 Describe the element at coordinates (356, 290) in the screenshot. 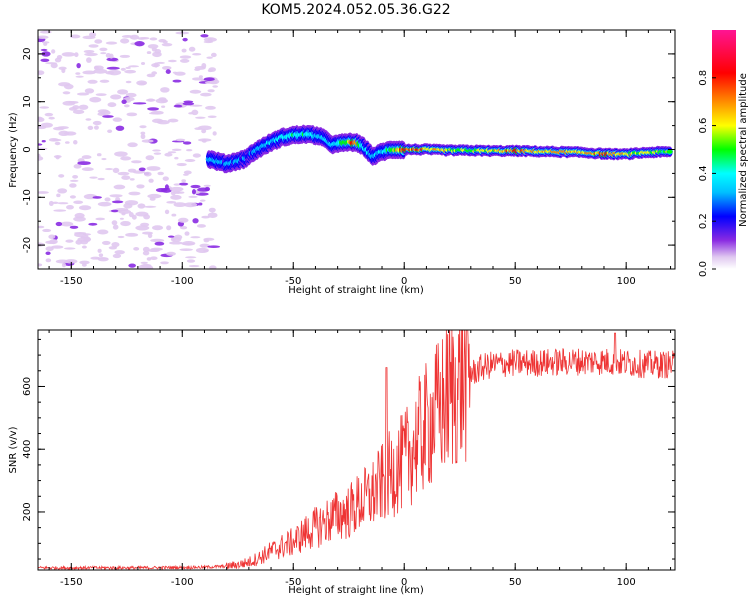

I see `spectrogram-x-label: Height of straight line (km)` at that location.